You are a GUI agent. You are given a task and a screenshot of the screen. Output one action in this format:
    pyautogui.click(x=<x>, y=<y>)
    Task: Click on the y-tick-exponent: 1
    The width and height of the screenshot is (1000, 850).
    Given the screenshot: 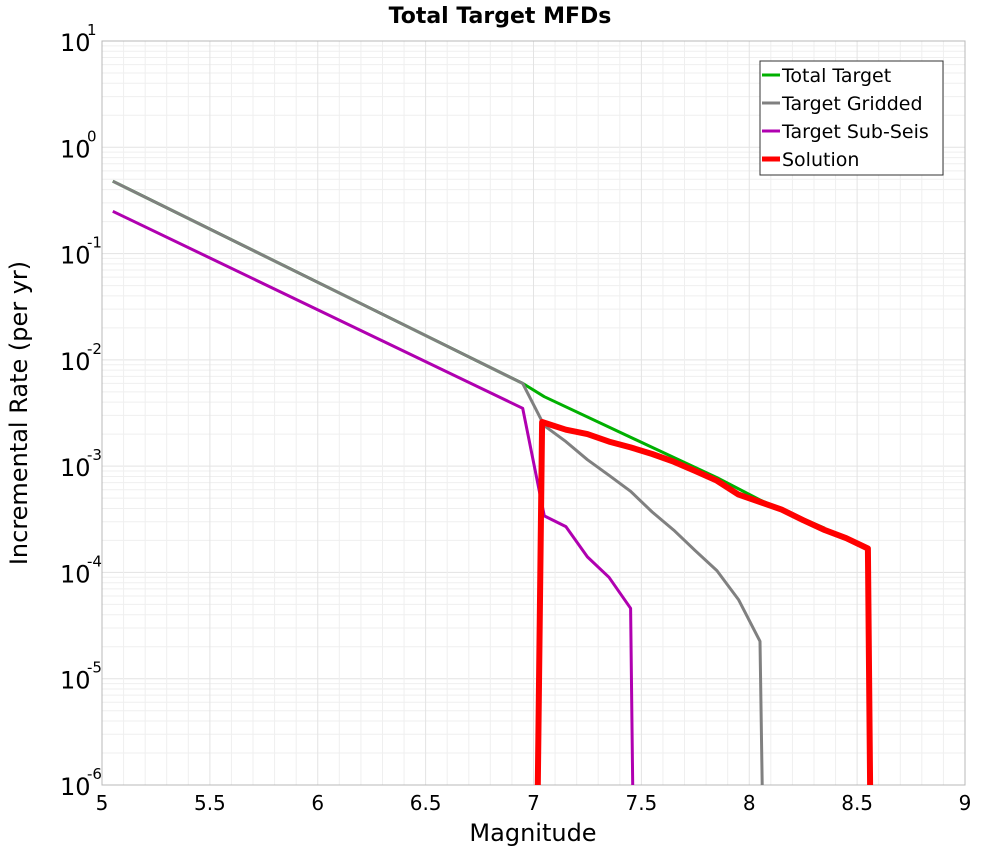 What is the action you would take?
    pyautogui.click(x=92, y=30)
    